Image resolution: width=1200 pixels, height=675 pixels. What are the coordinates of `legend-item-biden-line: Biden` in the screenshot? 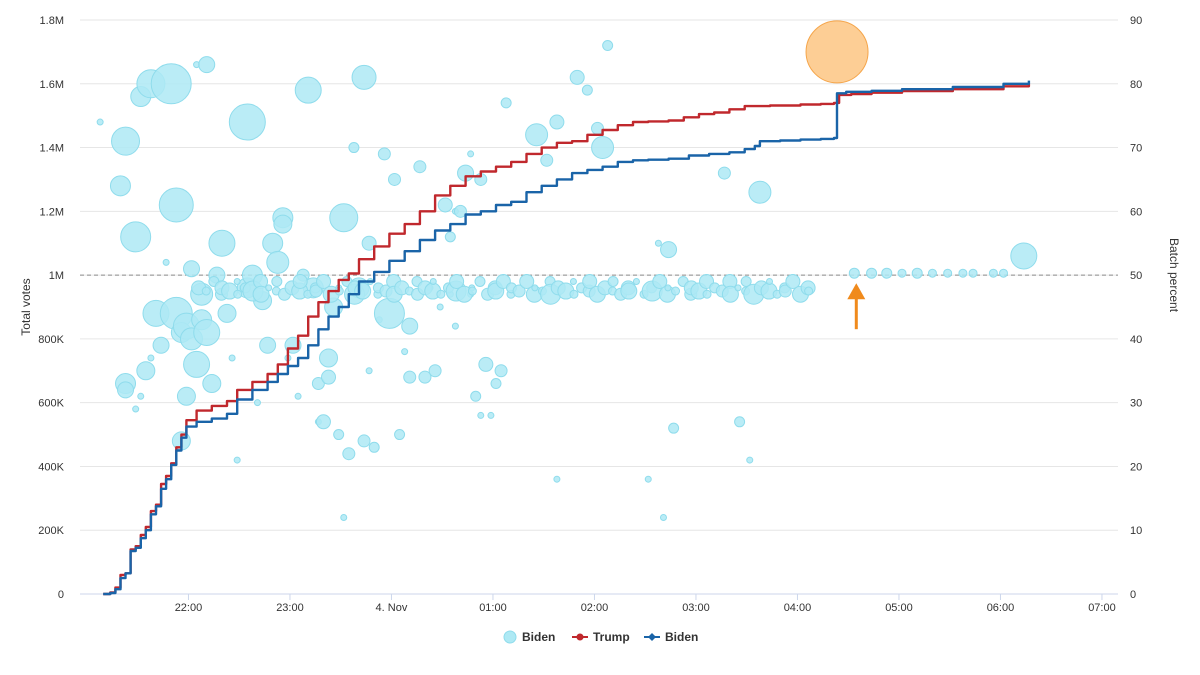 It's located at (671, 637).